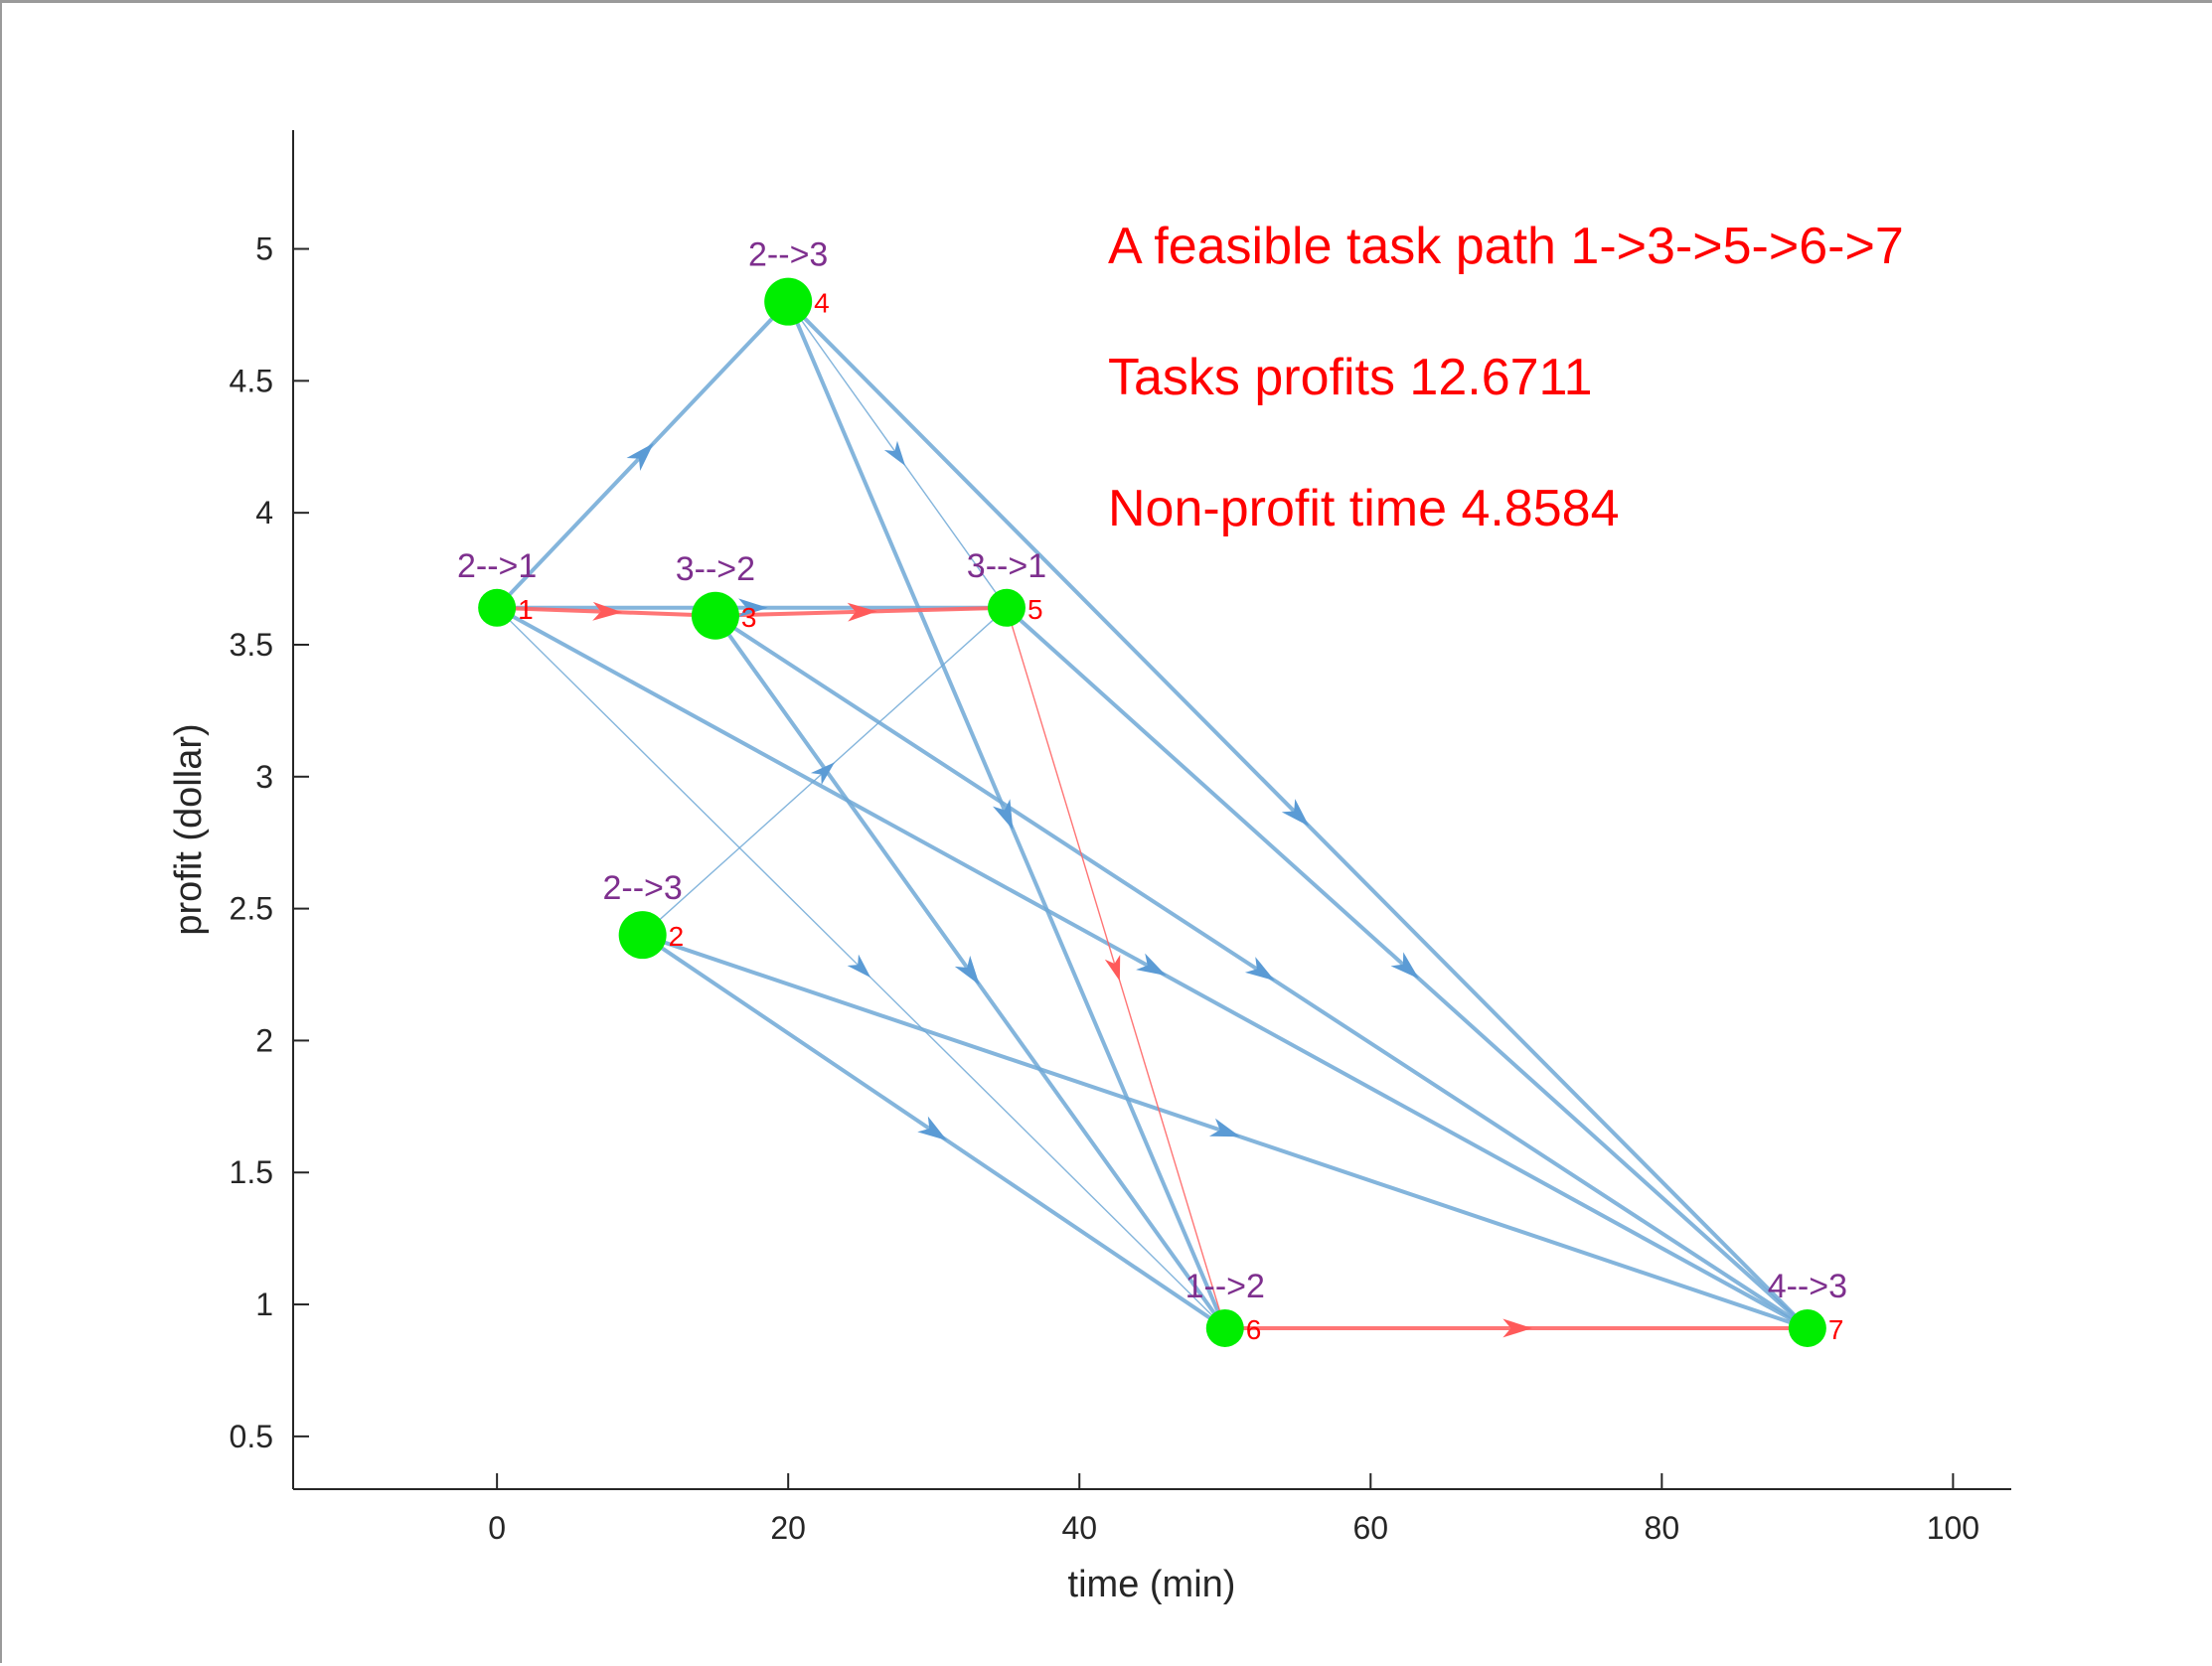 The image size is (2212, 1666). I want to click on x-tick-label: 60, so click(1370, 1528).